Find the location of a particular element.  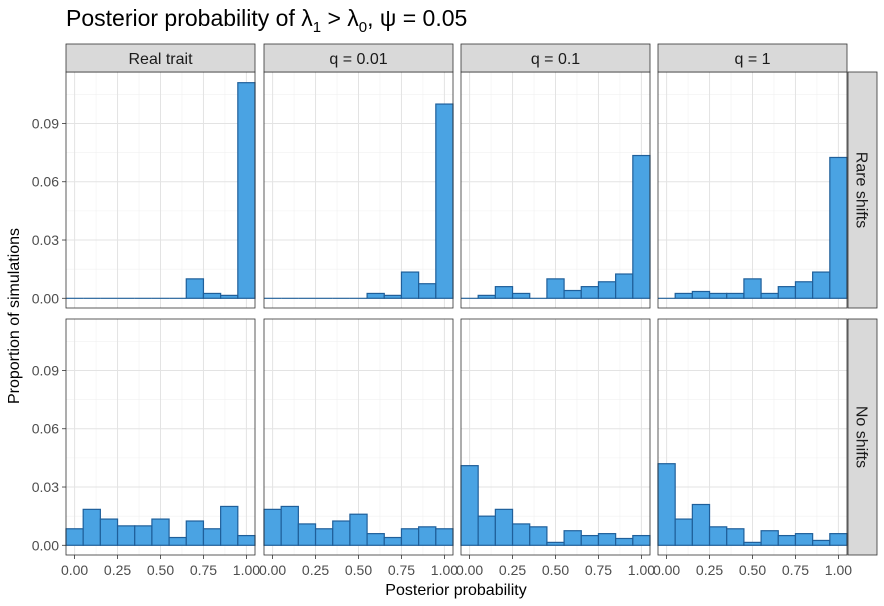

row-strip-label: No shifts is located at coordinates (861, 437).